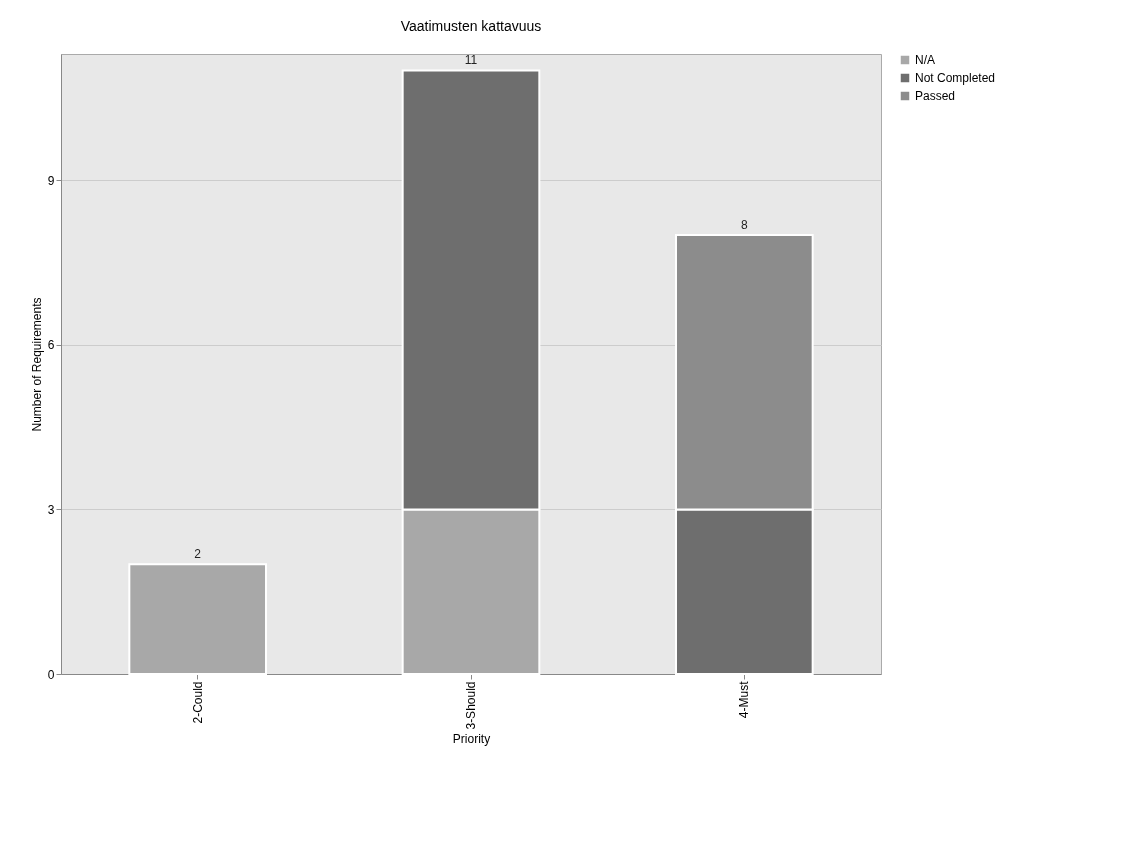  Describe the element at coordinates (51, 345) in the screenshot. I see `y-tick-label: 6` at that location.